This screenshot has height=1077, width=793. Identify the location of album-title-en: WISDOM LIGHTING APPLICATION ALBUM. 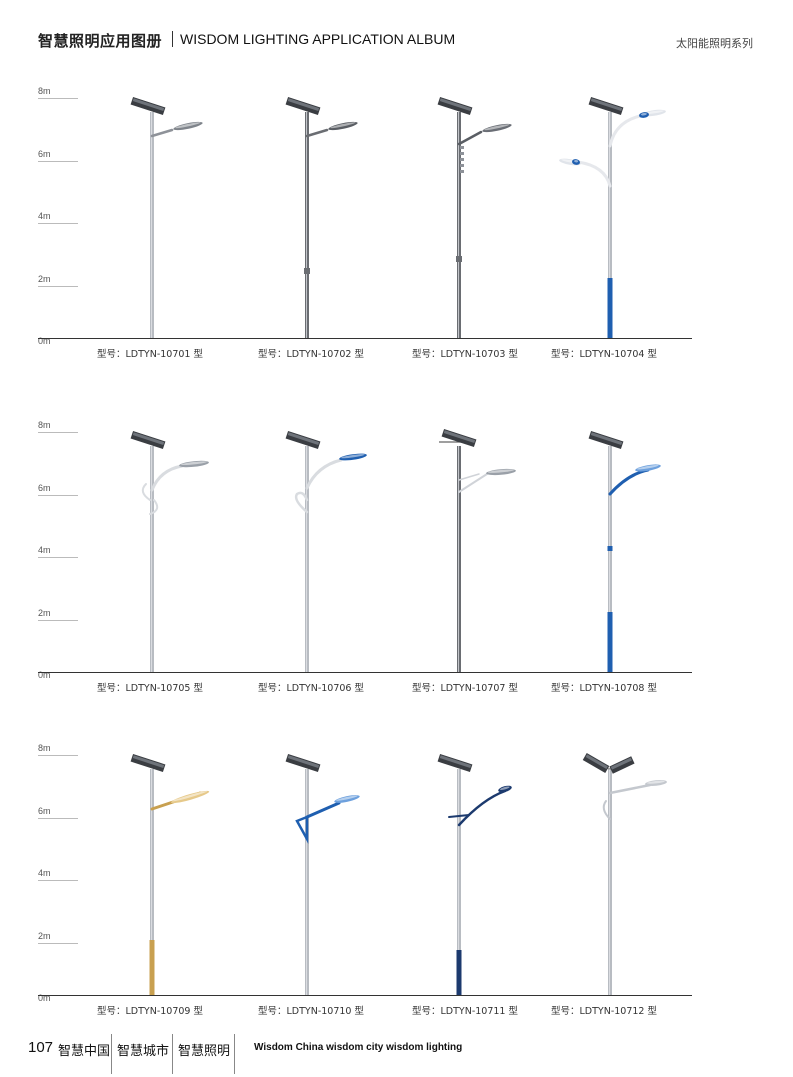
(318, 39).